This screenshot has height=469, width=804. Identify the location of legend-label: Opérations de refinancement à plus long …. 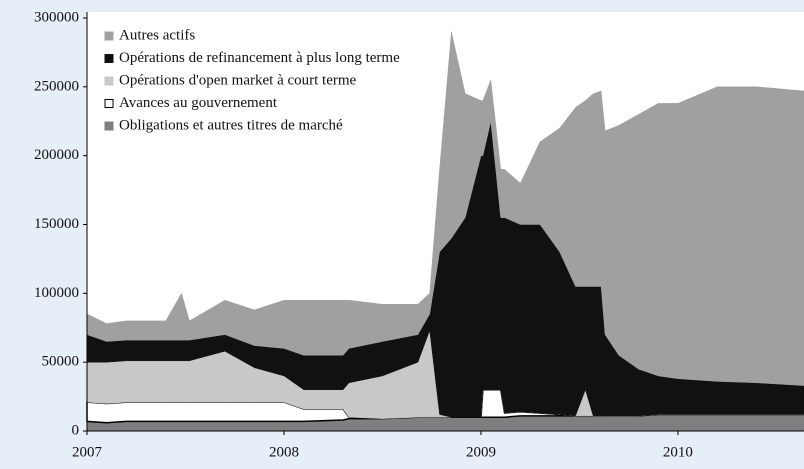
(259, 58).